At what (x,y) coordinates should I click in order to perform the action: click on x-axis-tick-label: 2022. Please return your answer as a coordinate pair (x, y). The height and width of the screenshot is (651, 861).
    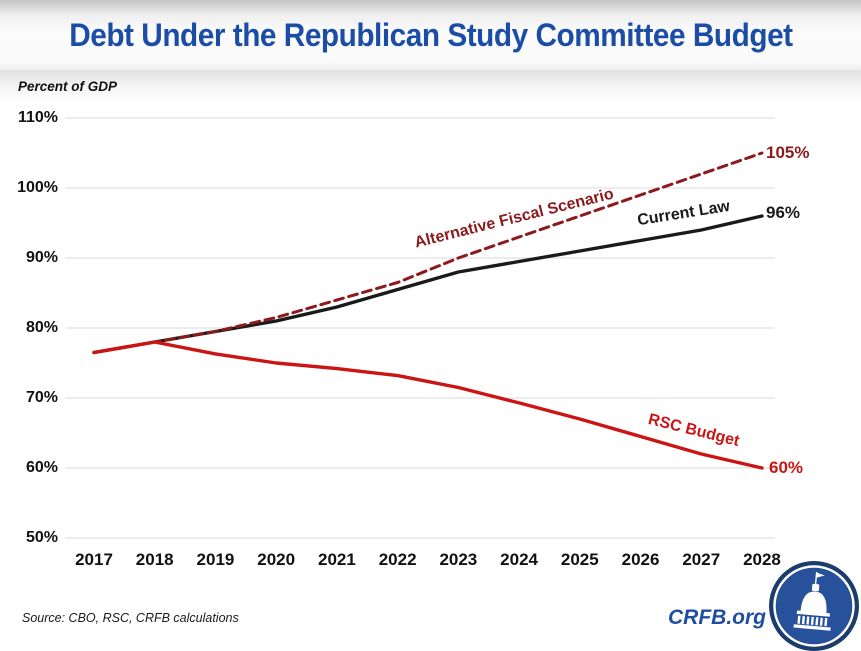
    Looking at the image, I should click on (397, 559).